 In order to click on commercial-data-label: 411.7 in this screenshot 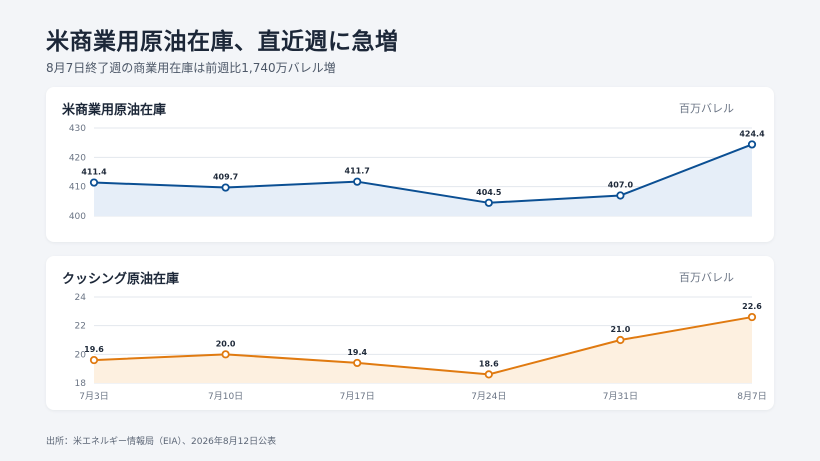, I will do `click(357, 171)`.